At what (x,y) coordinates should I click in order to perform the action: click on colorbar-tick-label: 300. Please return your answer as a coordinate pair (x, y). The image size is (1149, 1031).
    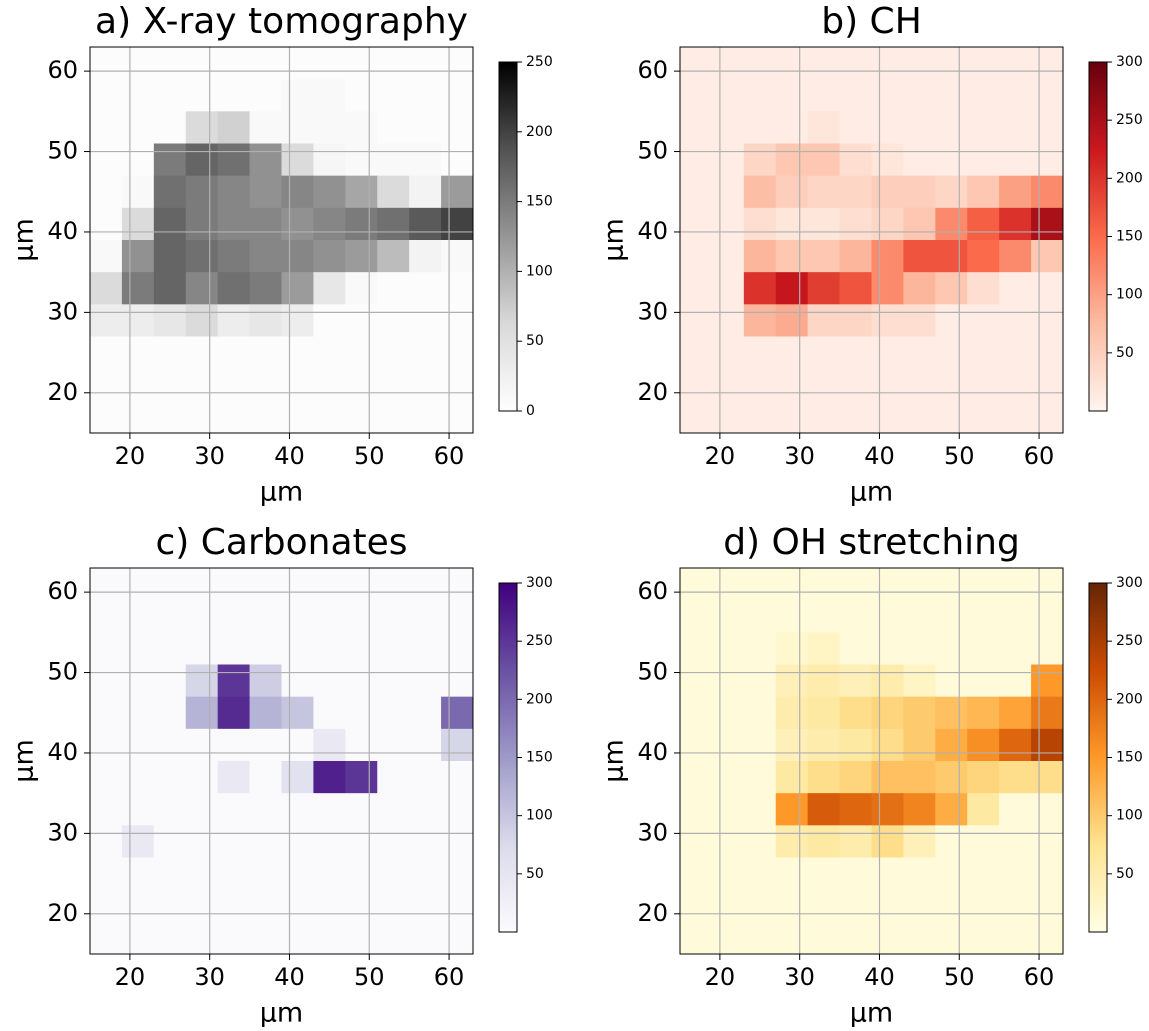
    Looking at the image, I should click on (1129, 583).